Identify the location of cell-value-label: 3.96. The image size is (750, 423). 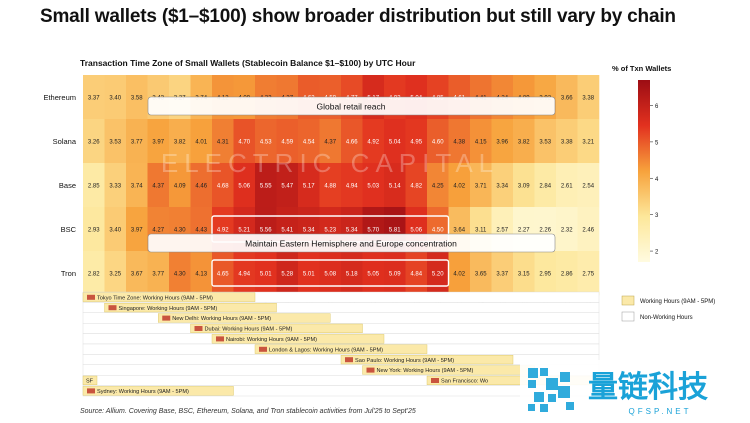
(502, 143).